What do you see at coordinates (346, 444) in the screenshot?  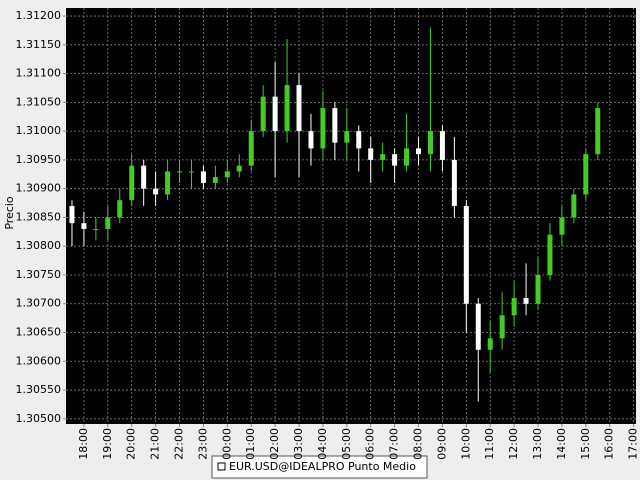 I see `x-tick-label: 05:00` at bounding box center [346, 444].